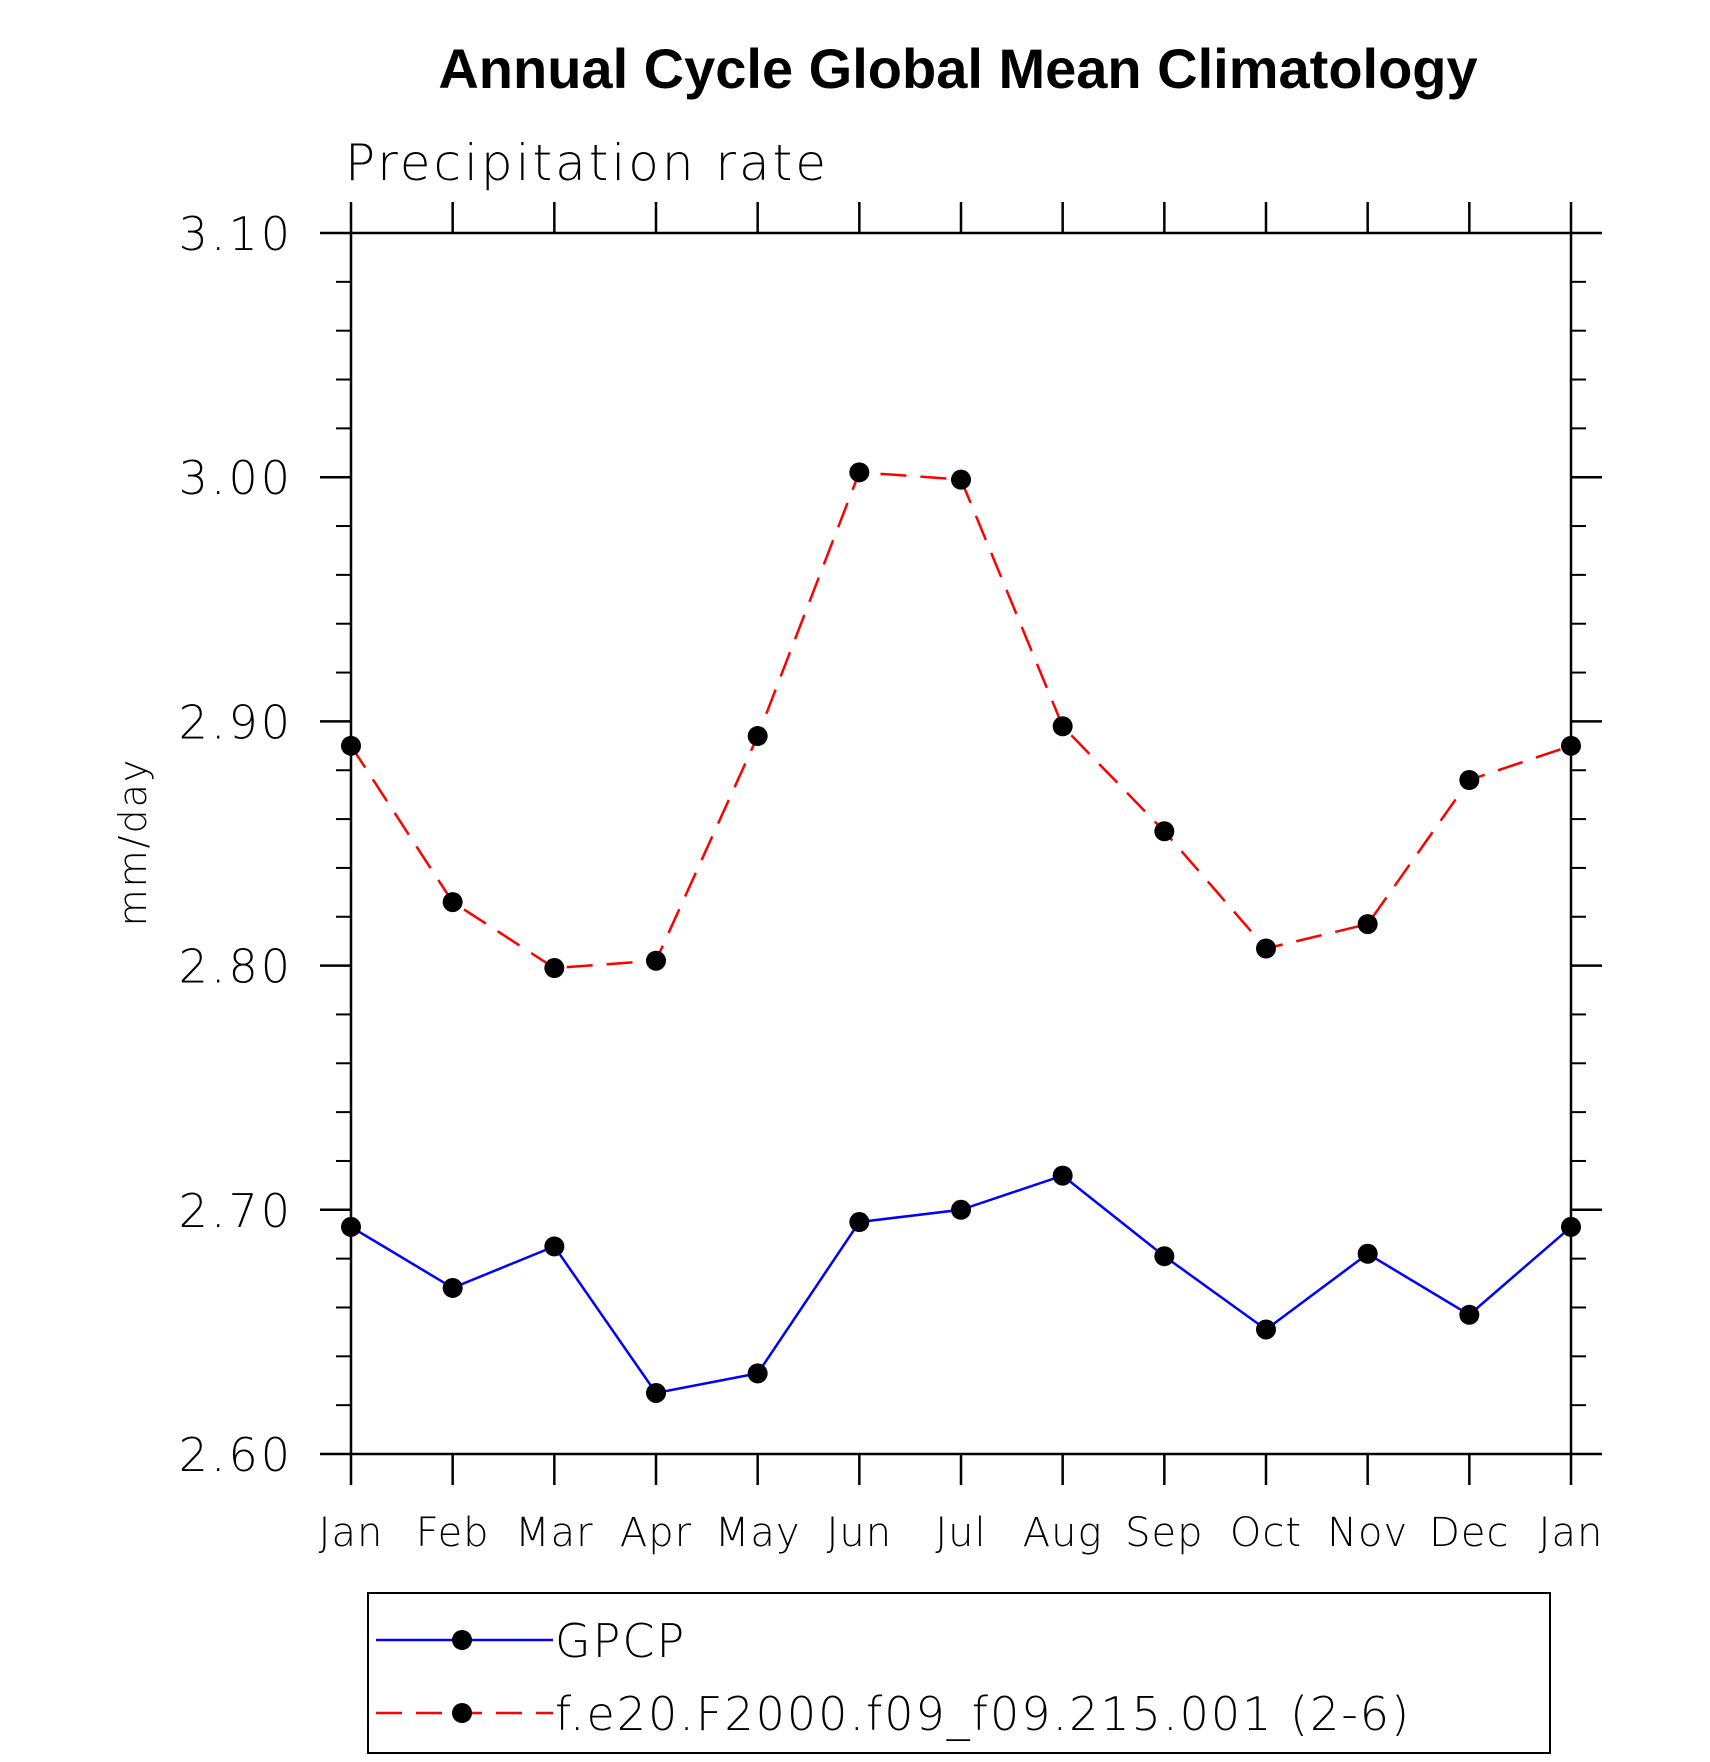 Image resolution: width=1710 pixels, height=1762 pixels. What do you see at coordinates (620, 1641) in the screenshot?
I see `legend-label: GPCP` at bounding box center [620, 1641].